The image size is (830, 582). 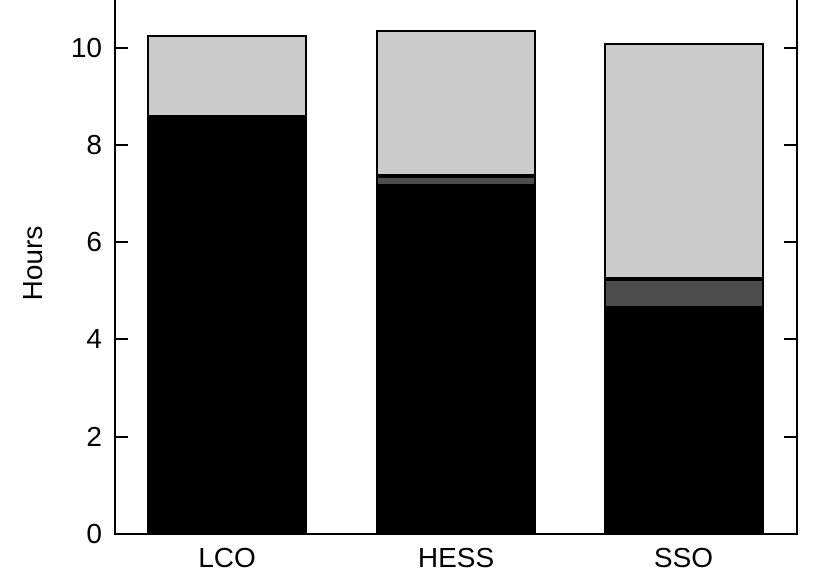 I want to click on y-tick-label: 0, so click(x=94, y=533).